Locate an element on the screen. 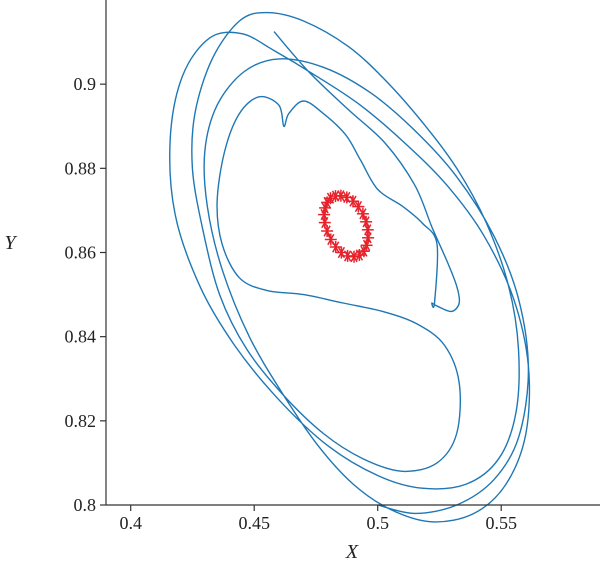  x-tick-label: 0.55 is located at coordinates (501, 523).